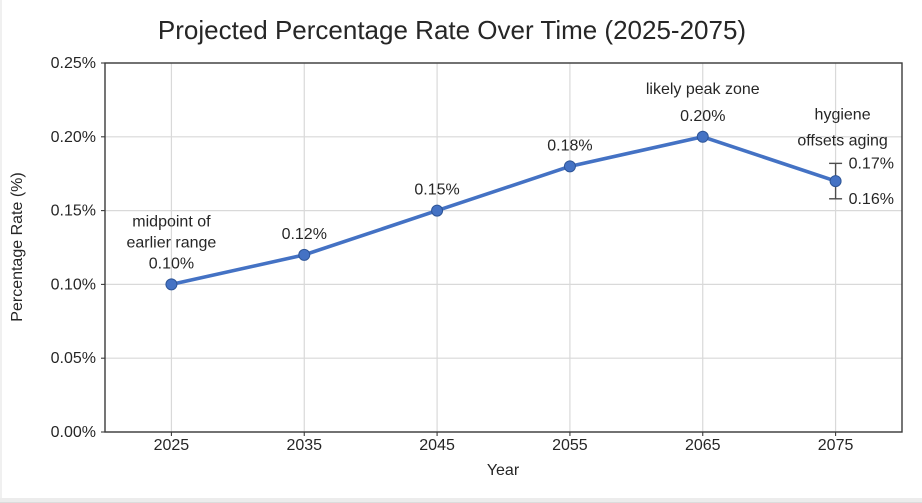  What do you see at coordinates (871, 199) in the screenshot?
I see `error-bar-lower-label: 0.16%` at bounding box center [871, 199].